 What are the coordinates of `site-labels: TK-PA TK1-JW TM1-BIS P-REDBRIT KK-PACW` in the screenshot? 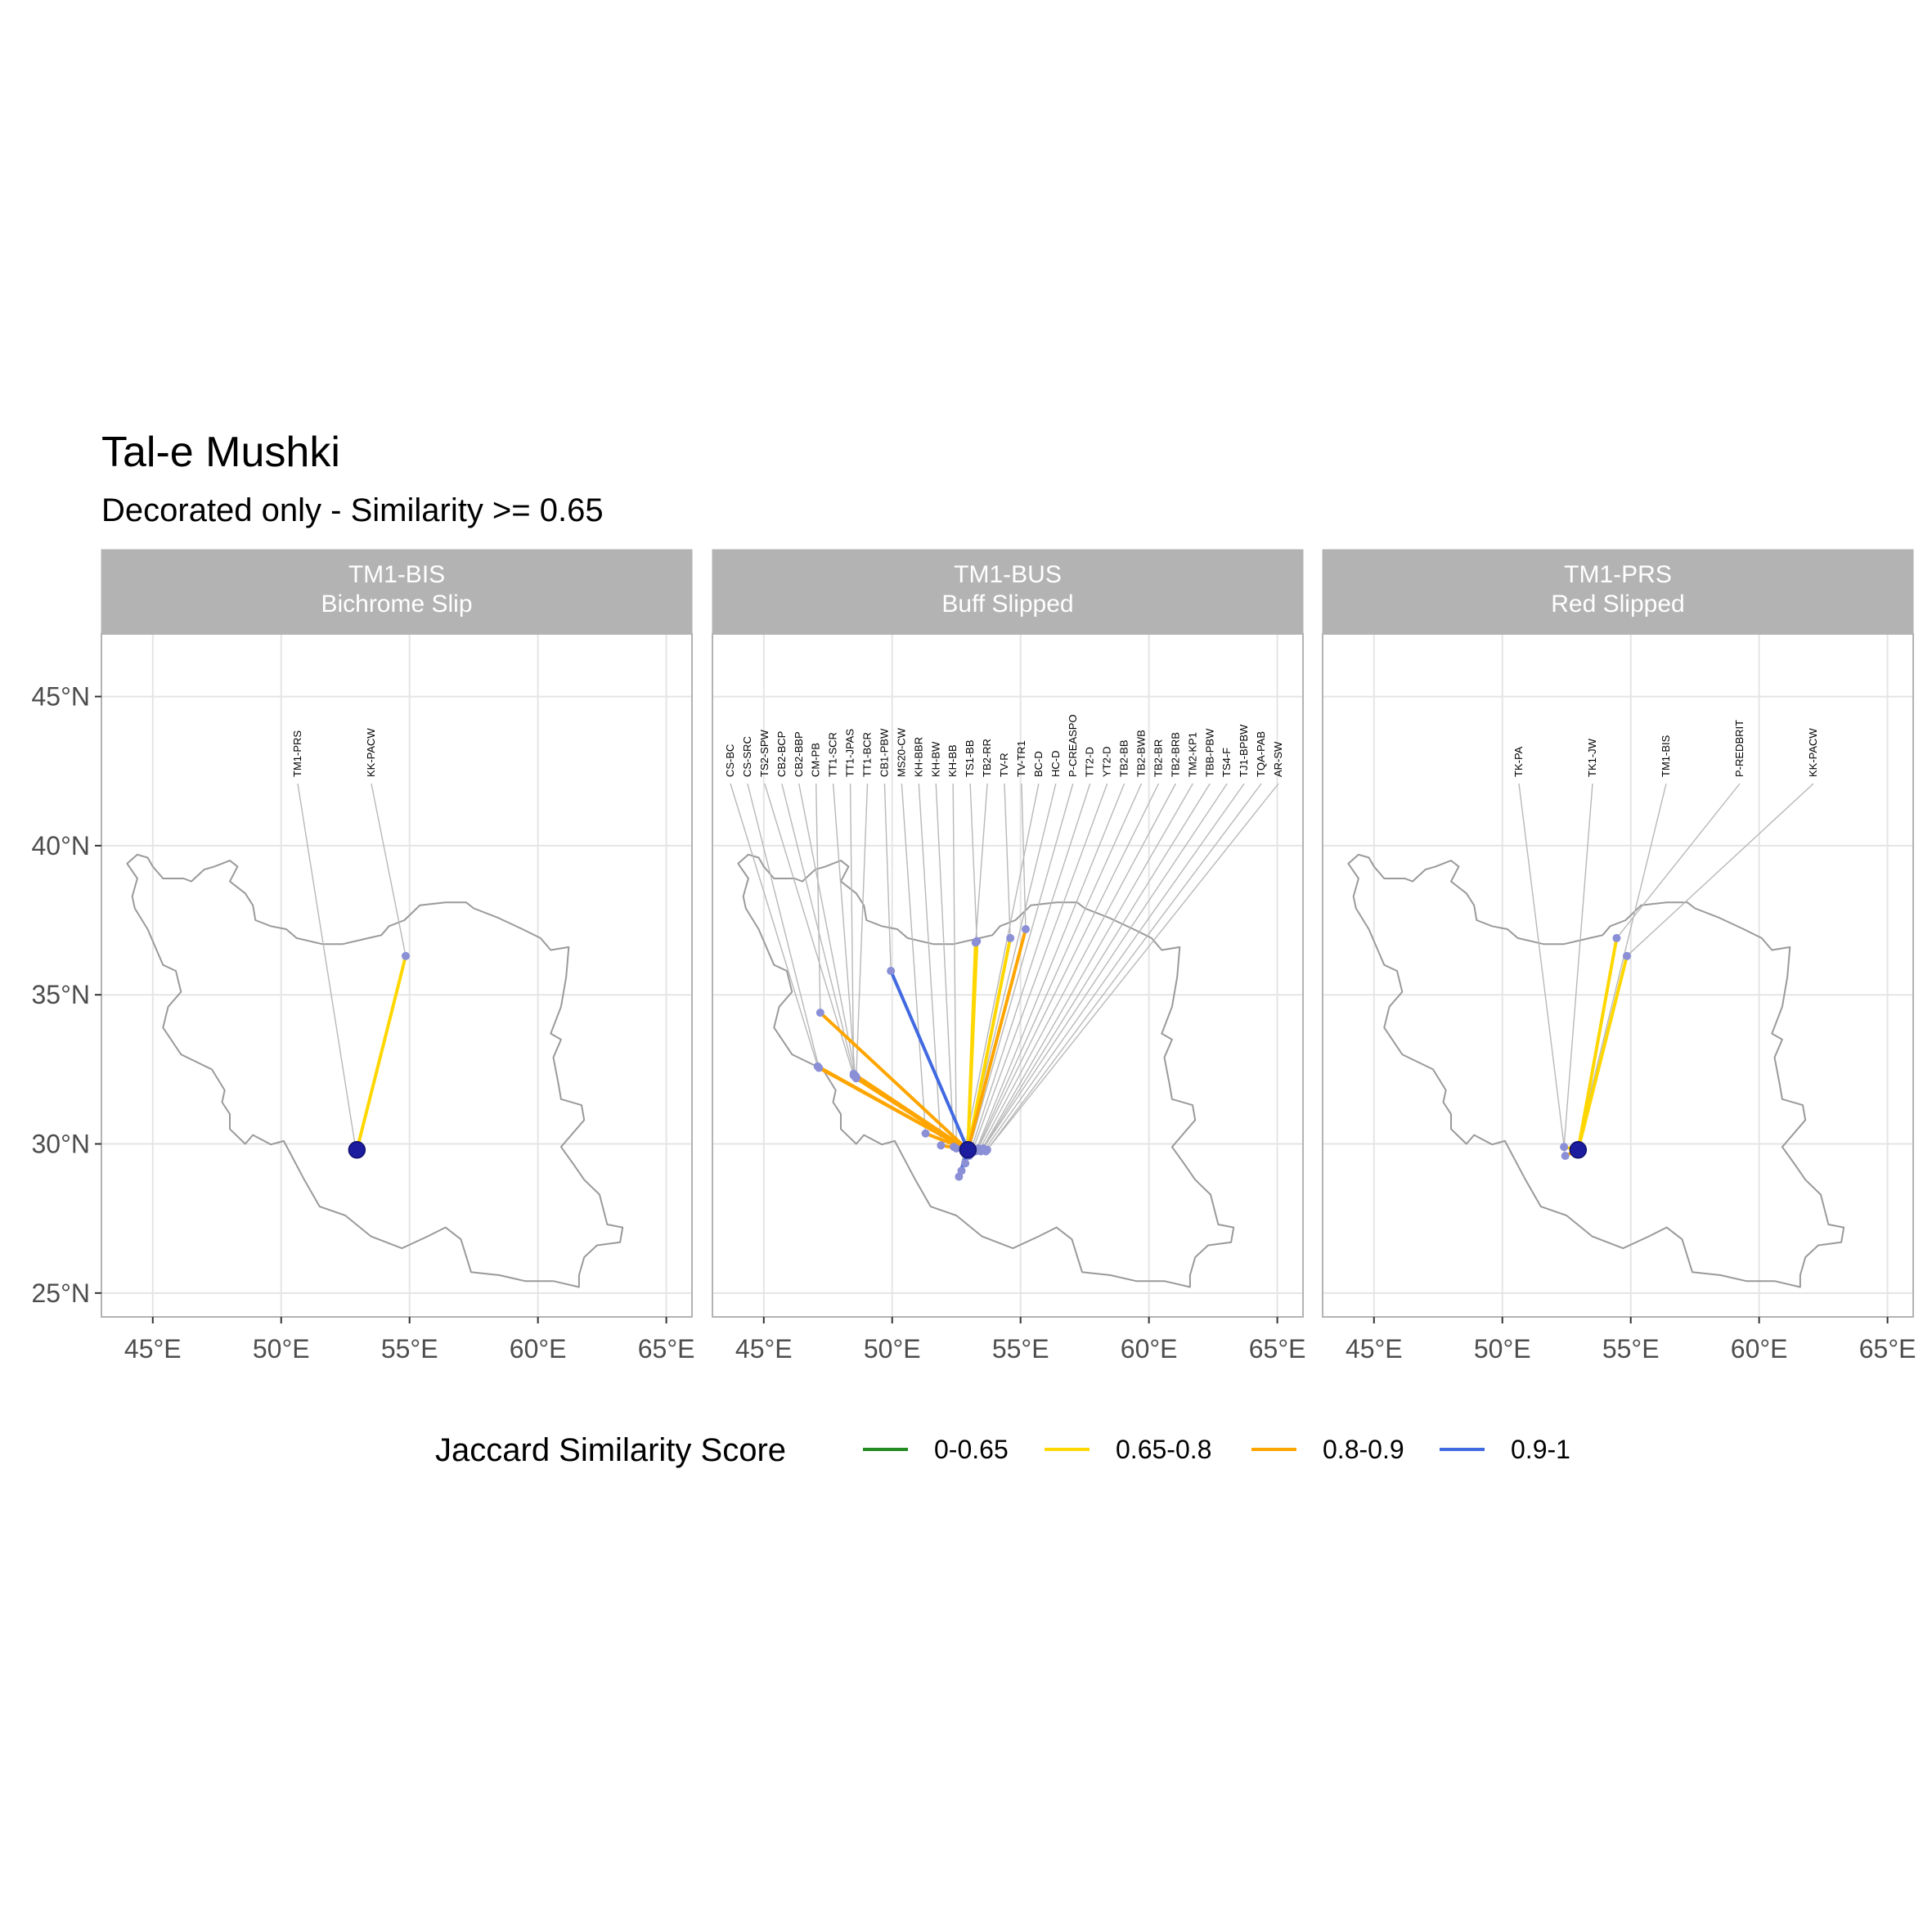 It's located at (1665, 748).